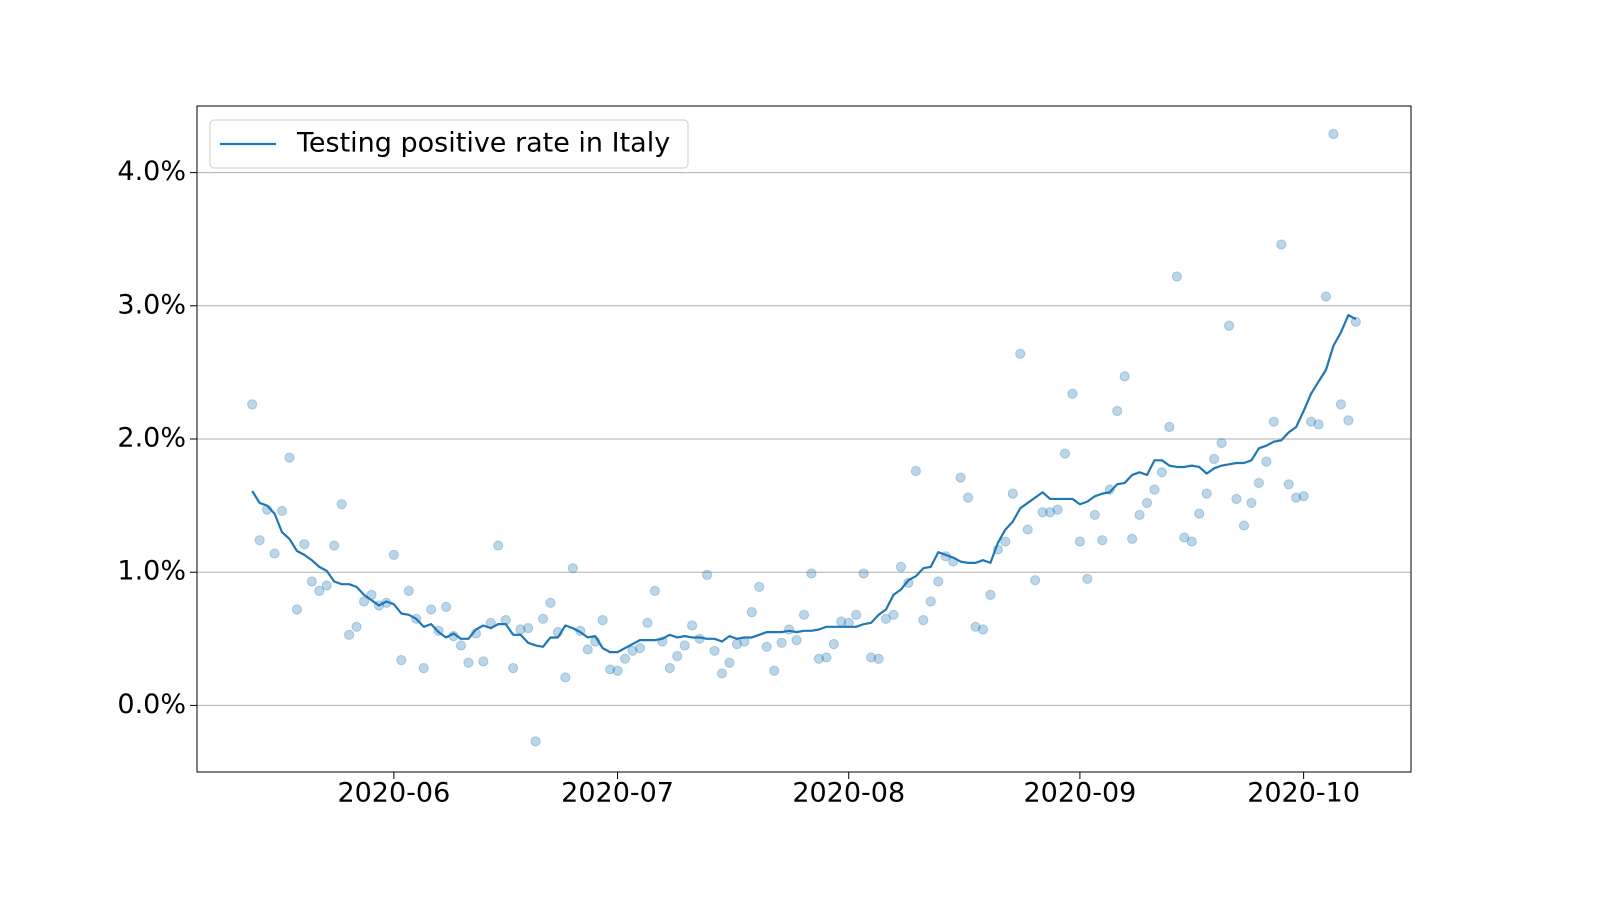  Describe the element at coordinates (449, 144) in the screenshot. I see `legend-box` at that location.